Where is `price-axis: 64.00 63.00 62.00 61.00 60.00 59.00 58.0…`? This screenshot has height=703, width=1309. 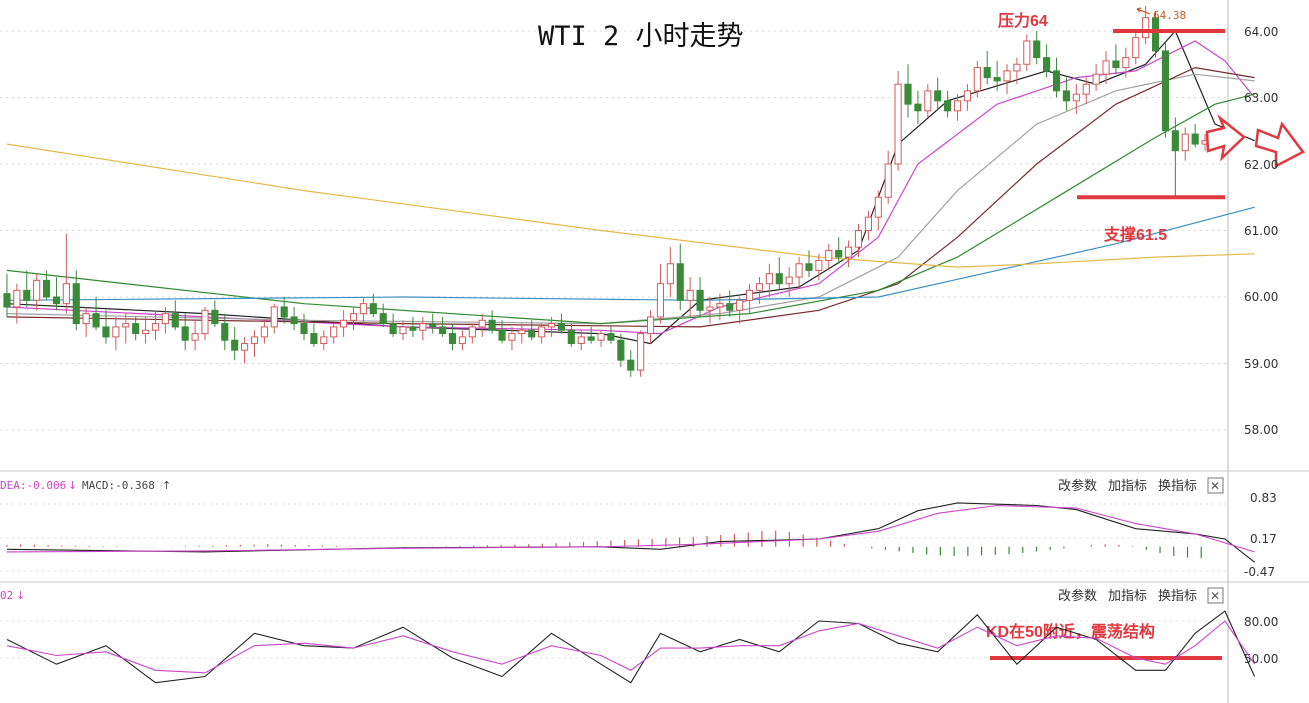 price-axis: 64.00 63.00 62.00 61.00 60.00 59.00 58.0… is located at coordinates (1261, 231).